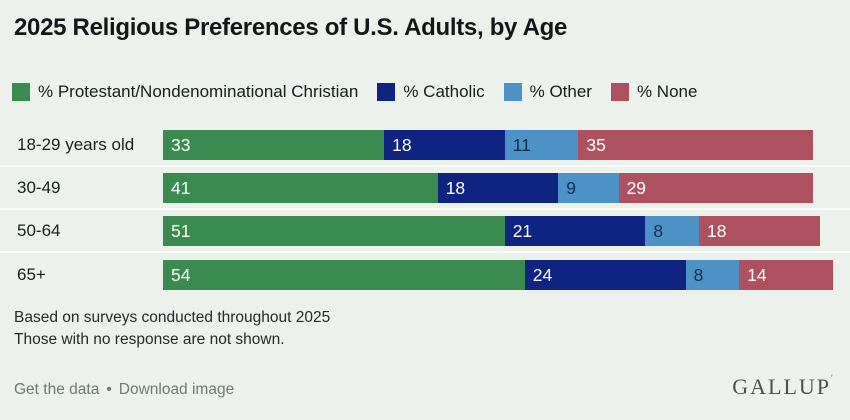 This screenshot has height=420, width=850. I want to click on bar-track: 51 21 8 18, so click(498, 230).